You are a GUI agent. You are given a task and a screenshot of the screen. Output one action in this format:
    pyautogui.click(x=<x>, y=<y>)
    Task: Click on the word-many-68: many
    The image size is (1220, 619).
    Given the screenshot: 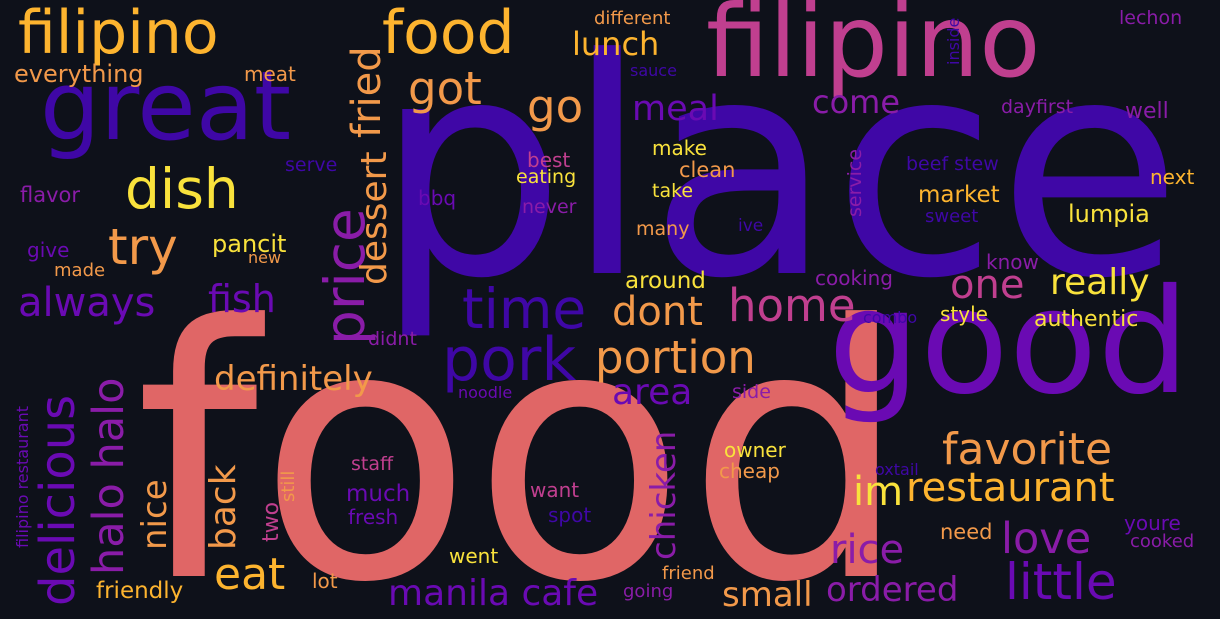 What is the action you would take?
    pyautogui.click(x=663, y=229)
    